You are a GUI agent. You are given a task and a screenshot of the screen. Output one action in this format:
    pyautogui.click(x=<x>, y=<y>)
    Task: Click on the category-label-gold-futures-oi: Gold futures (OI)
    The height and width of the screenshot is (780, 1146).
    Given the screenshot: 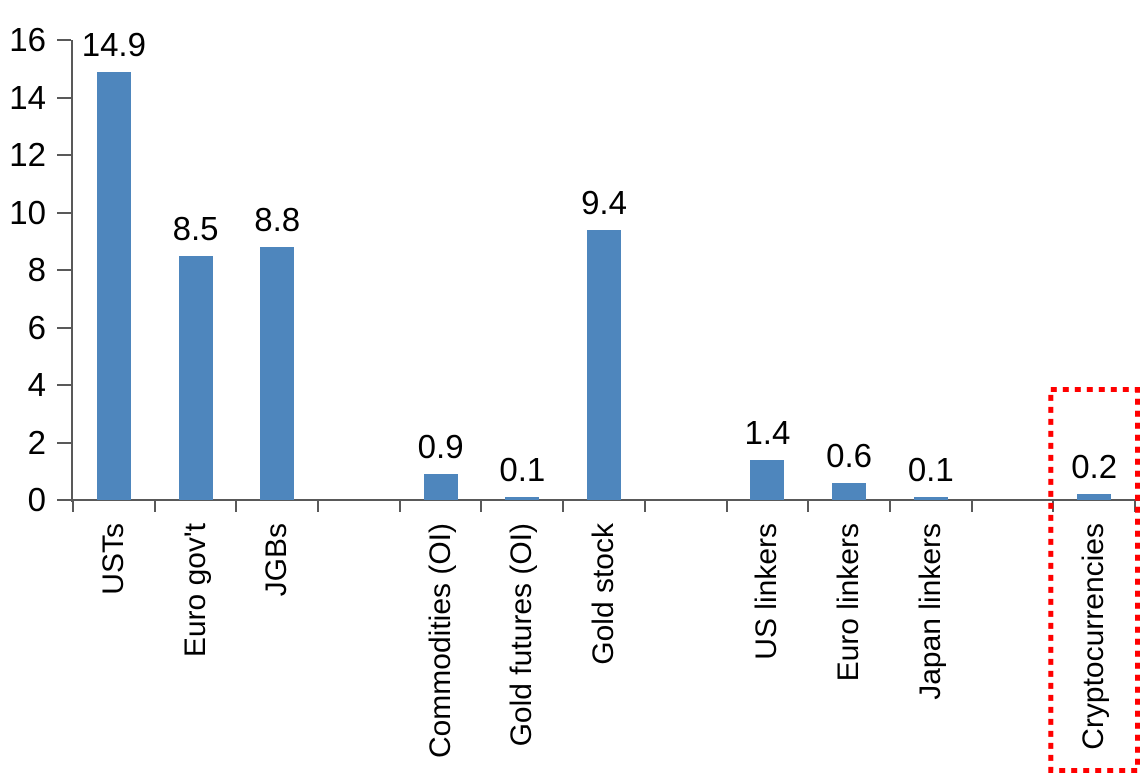 What is the action you would take?
    pyautogui.click(x=522, y=635)
    